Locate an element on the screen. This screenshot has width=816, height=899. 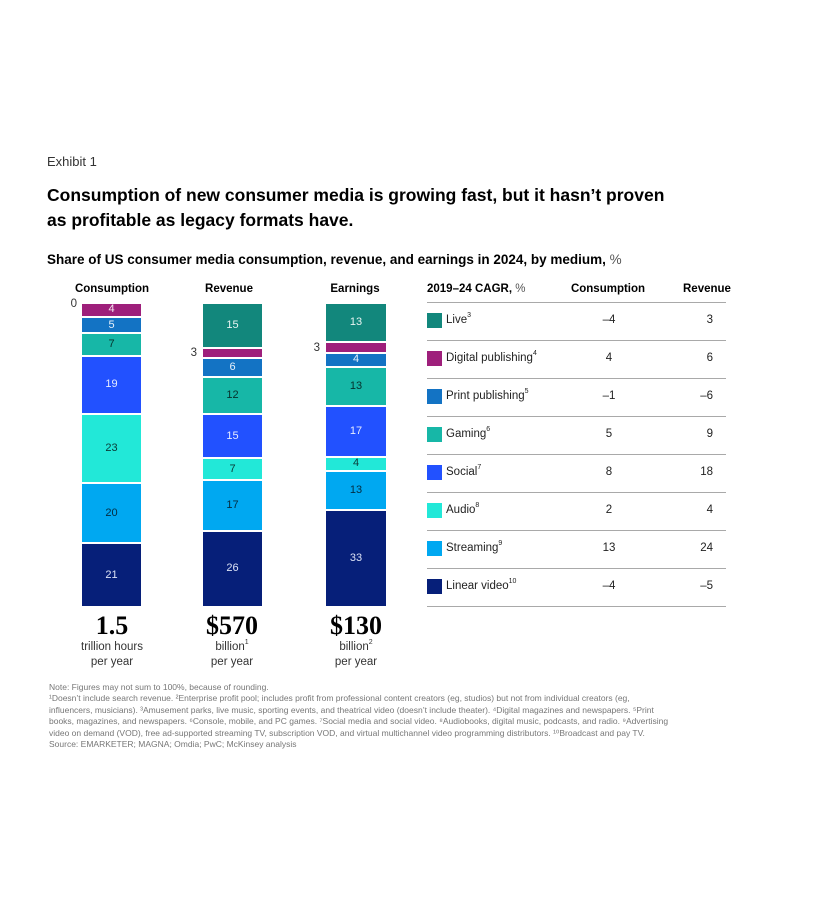
series-name: Streaming is located at coordinates (472, 548).